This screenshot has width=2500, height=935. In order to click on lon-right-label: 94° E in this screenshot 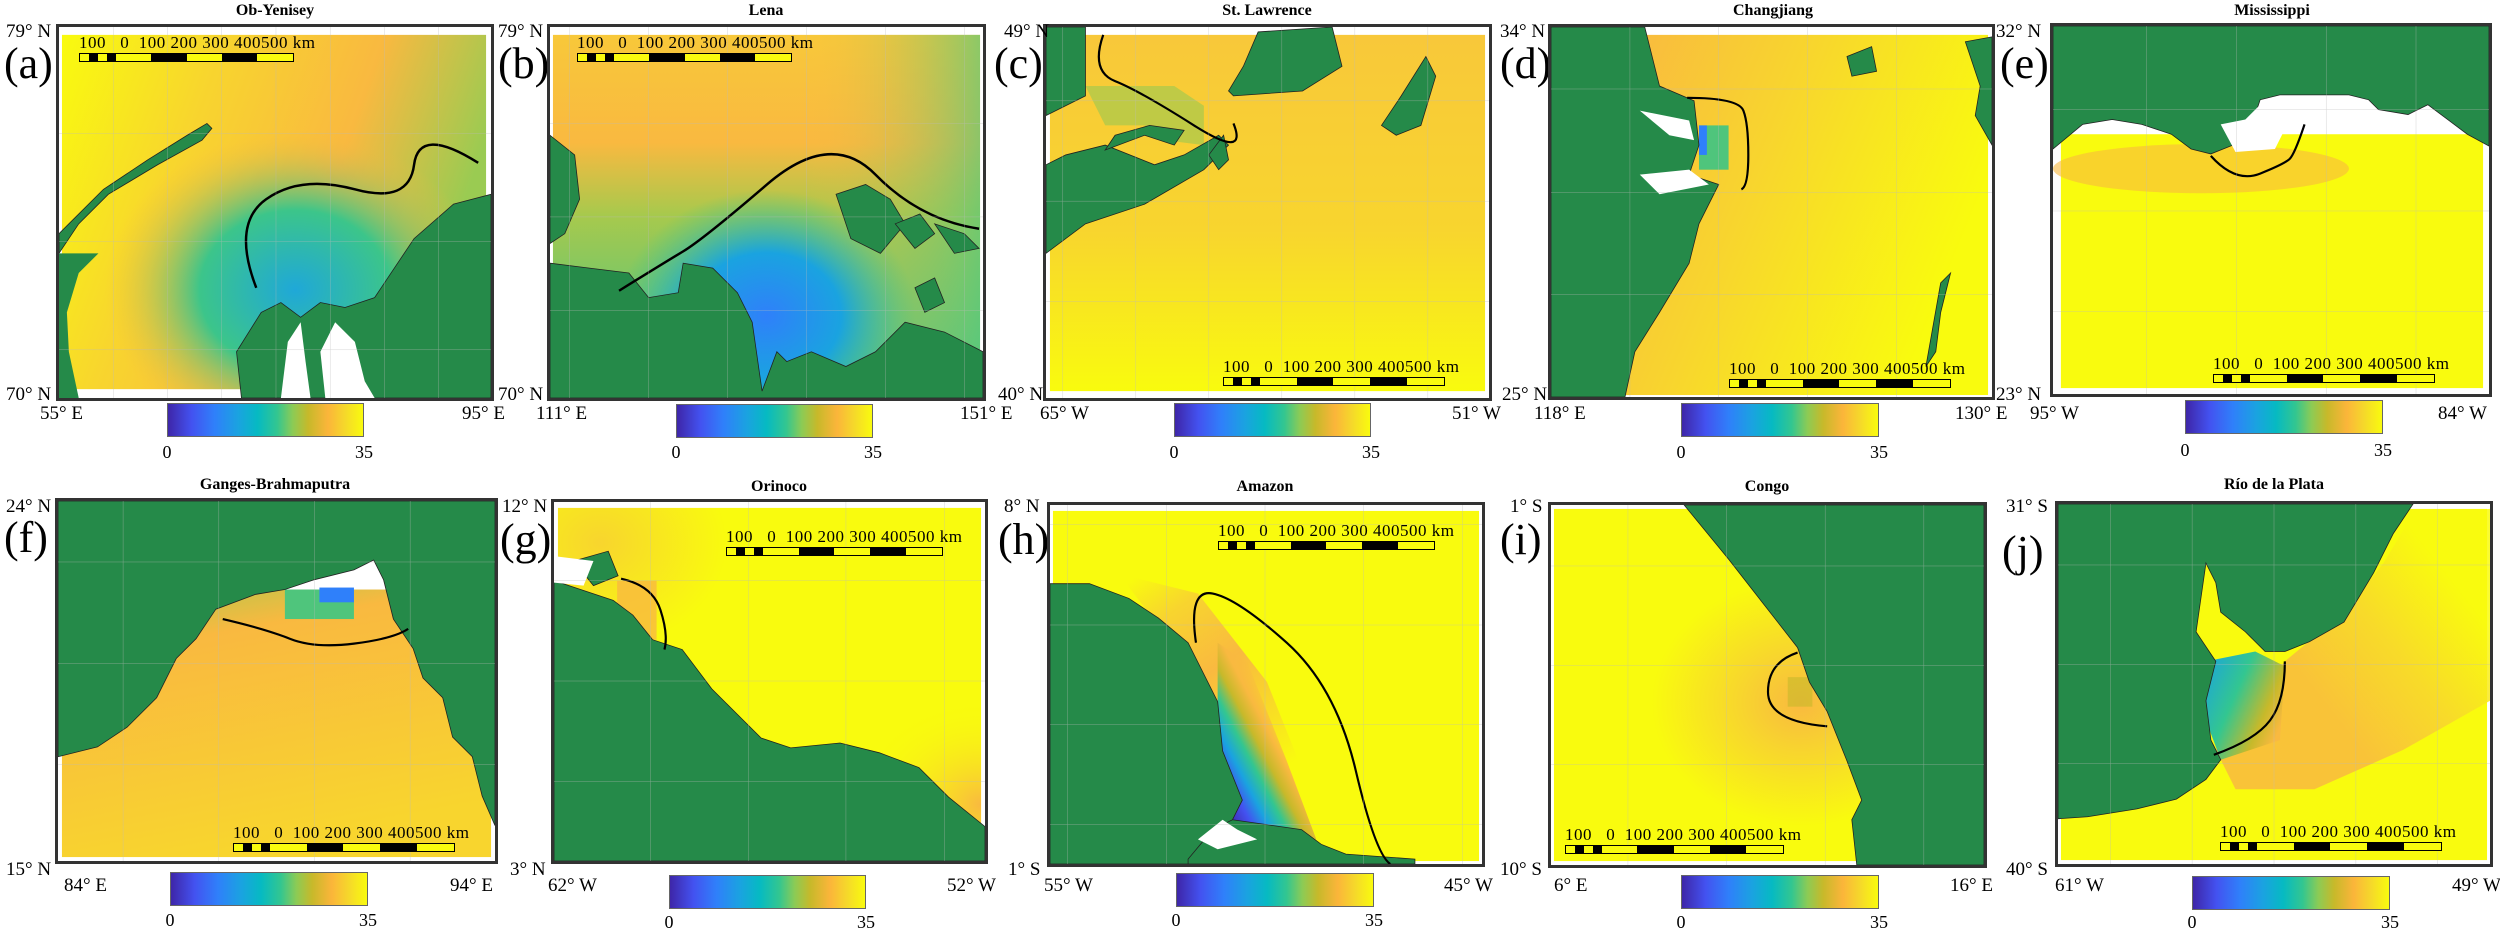, I will do `click(471, 885)`.